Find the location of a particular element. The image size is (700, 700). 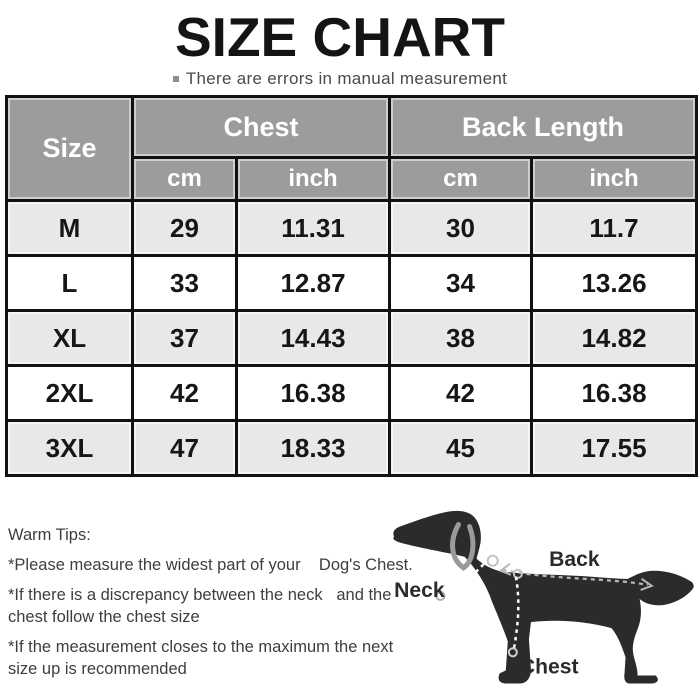

back-arrowhead-left is located at coordinates (505, 569).